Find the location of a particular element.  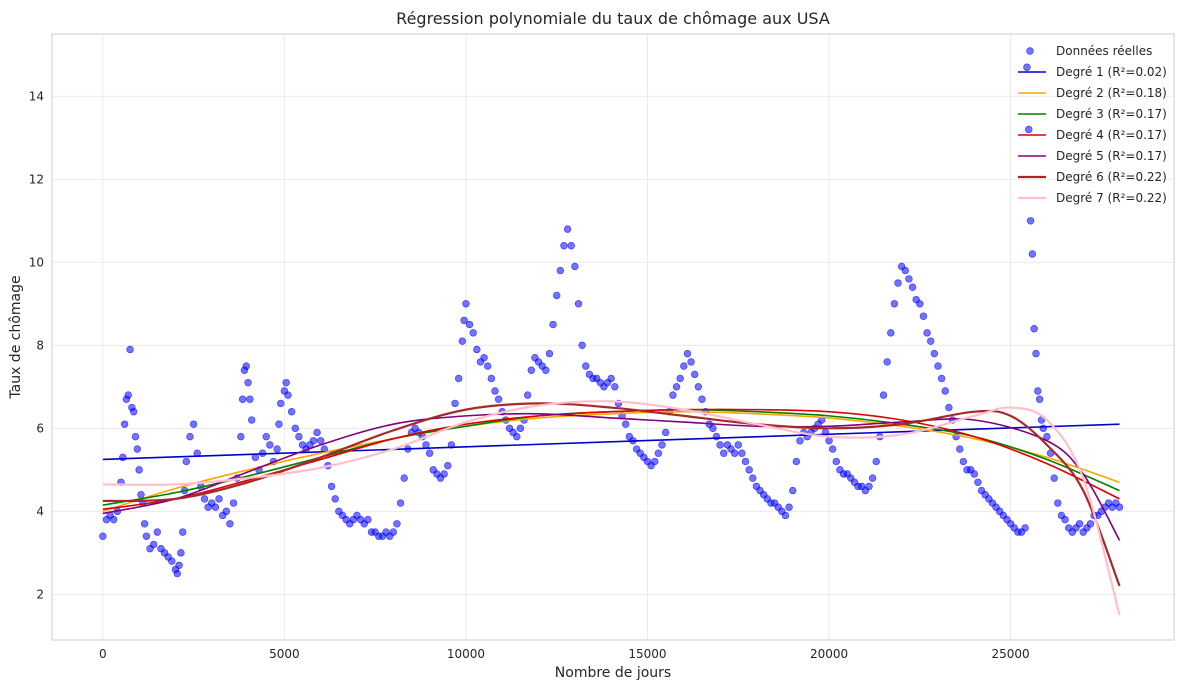

y-tick-label: 6 is located at coordinates (40, 428).